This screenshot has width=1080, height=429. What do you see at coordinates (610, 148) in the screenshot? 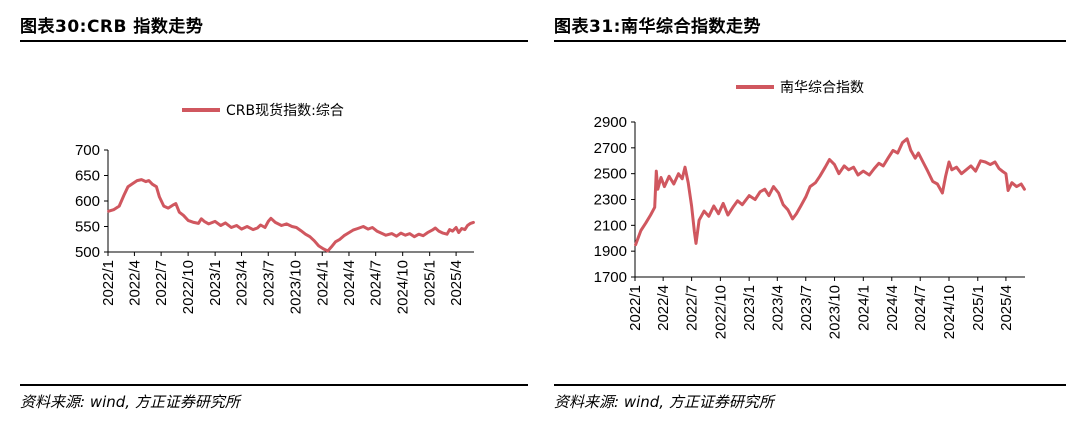
I see `y-tick-label: 2700` at bounding box center [610, 148].